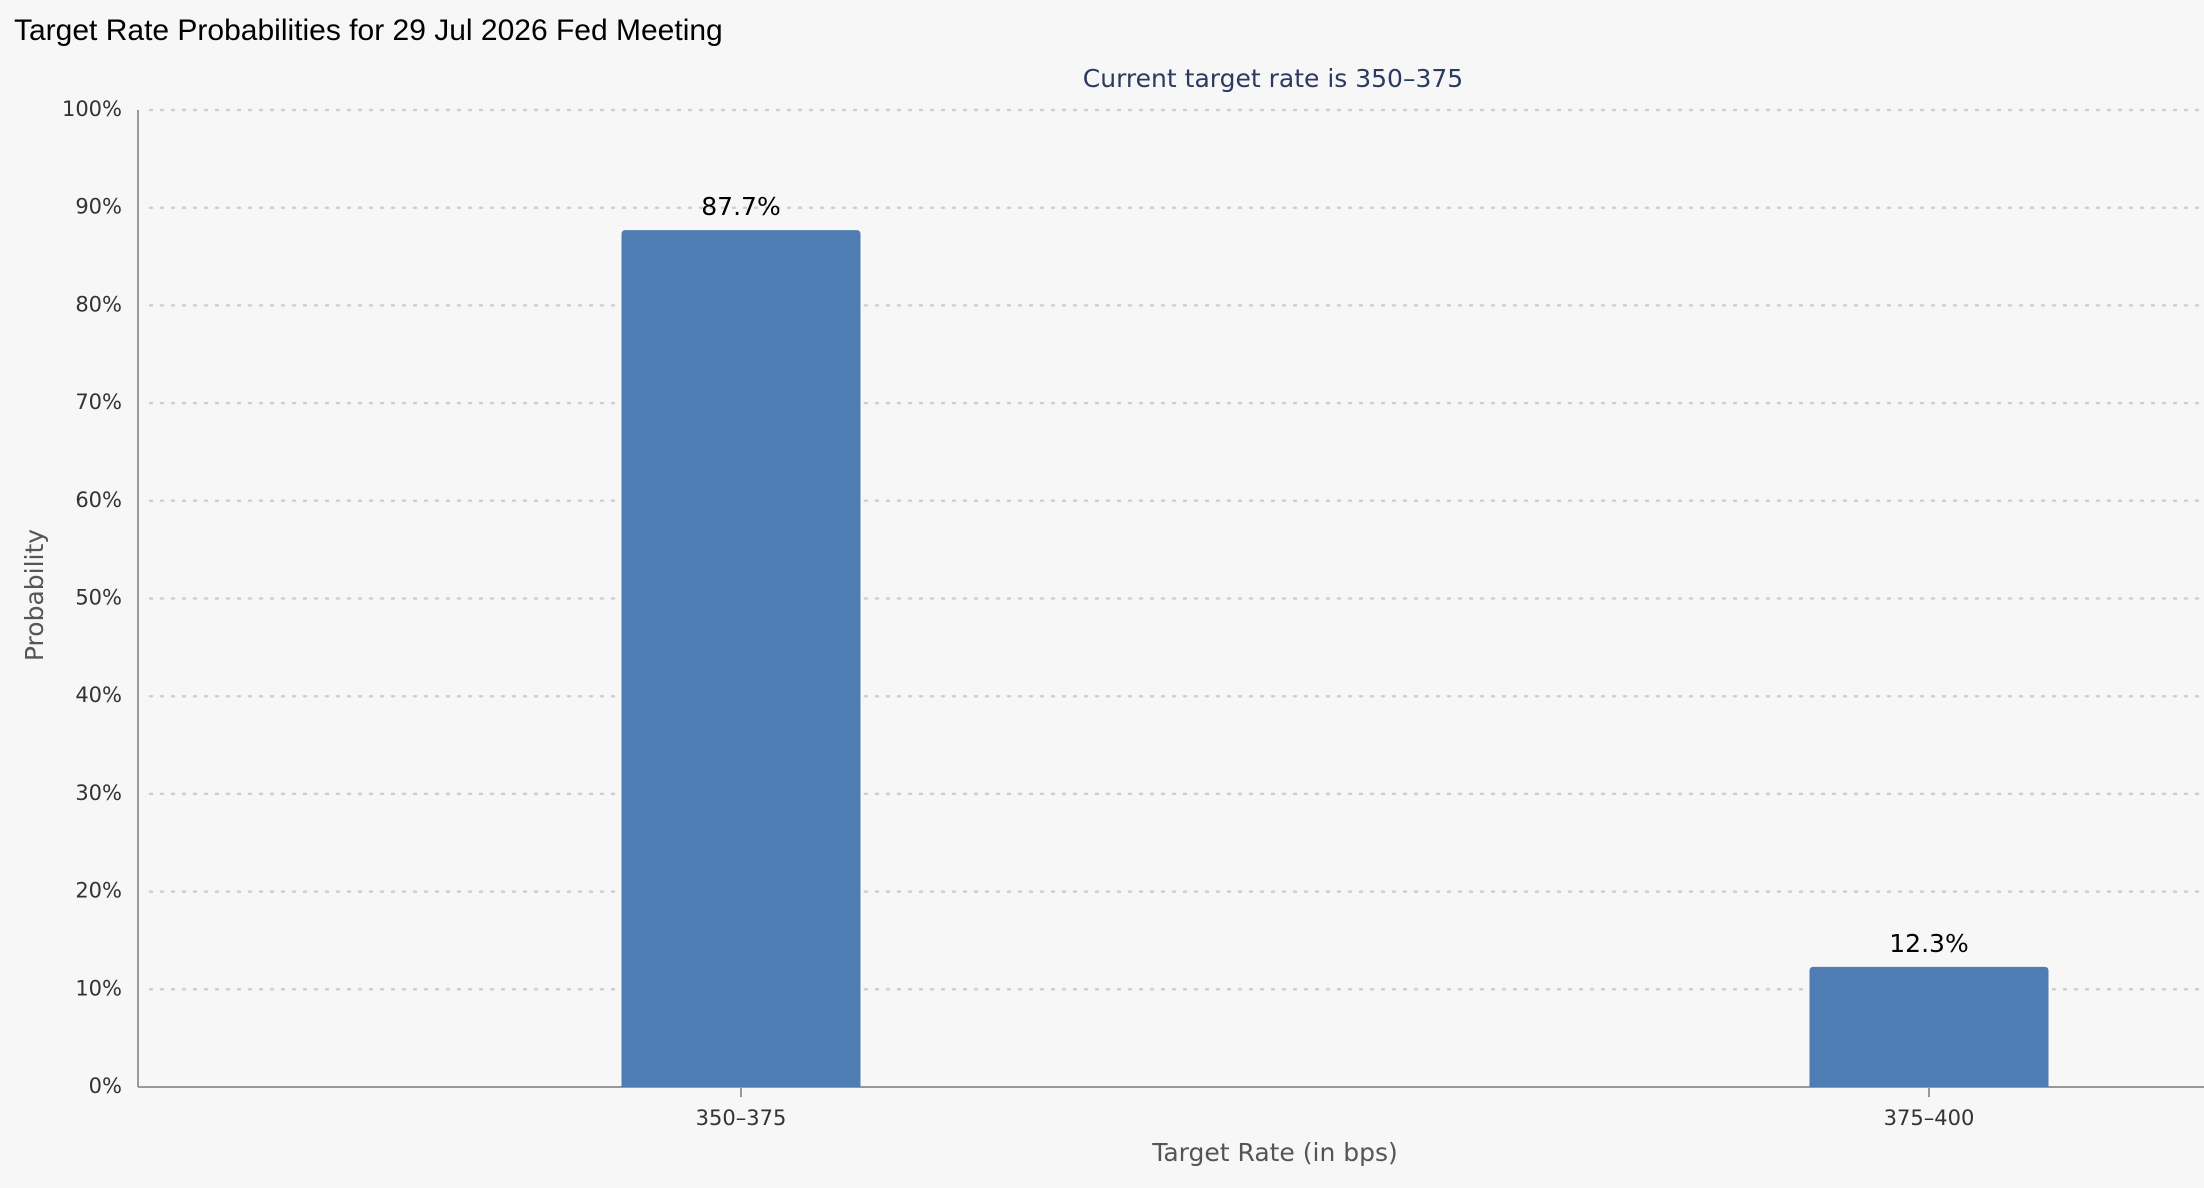  I want to click on y-tick-label: 50%, so click(98, 598).